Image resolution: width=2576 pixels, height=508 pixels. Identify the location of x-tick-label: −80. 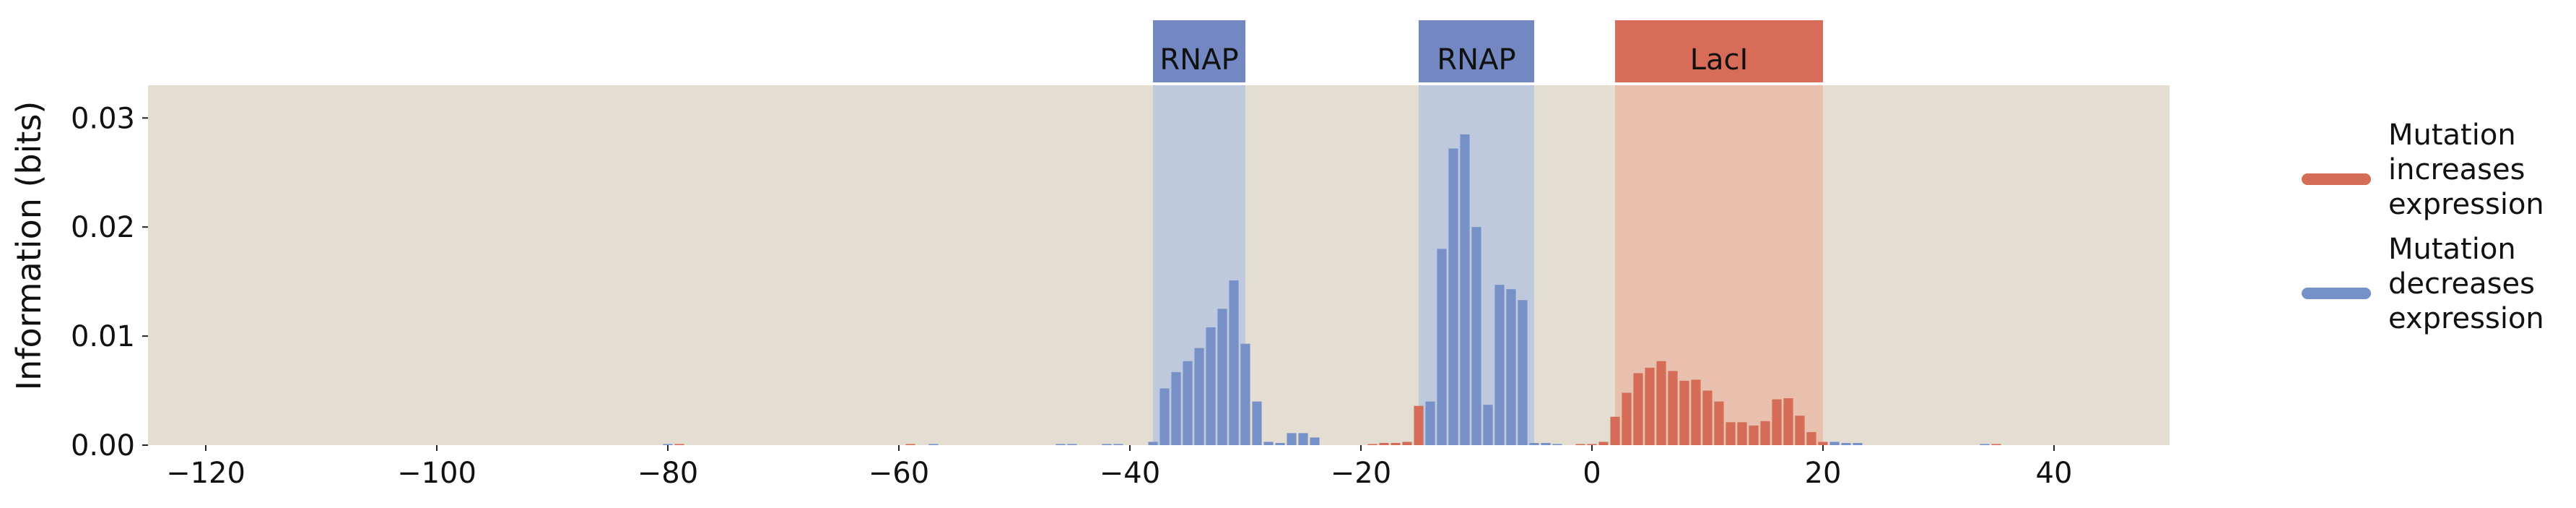
(668, 473).